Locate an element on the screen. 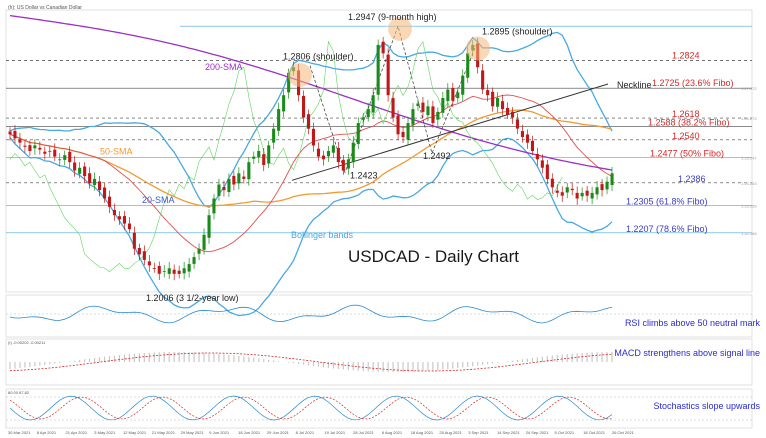 Image resolution: width=766 pixels, height=438 pixels. x-tick-label: 21 Apr 2021 is located at coordinates (77, 432).